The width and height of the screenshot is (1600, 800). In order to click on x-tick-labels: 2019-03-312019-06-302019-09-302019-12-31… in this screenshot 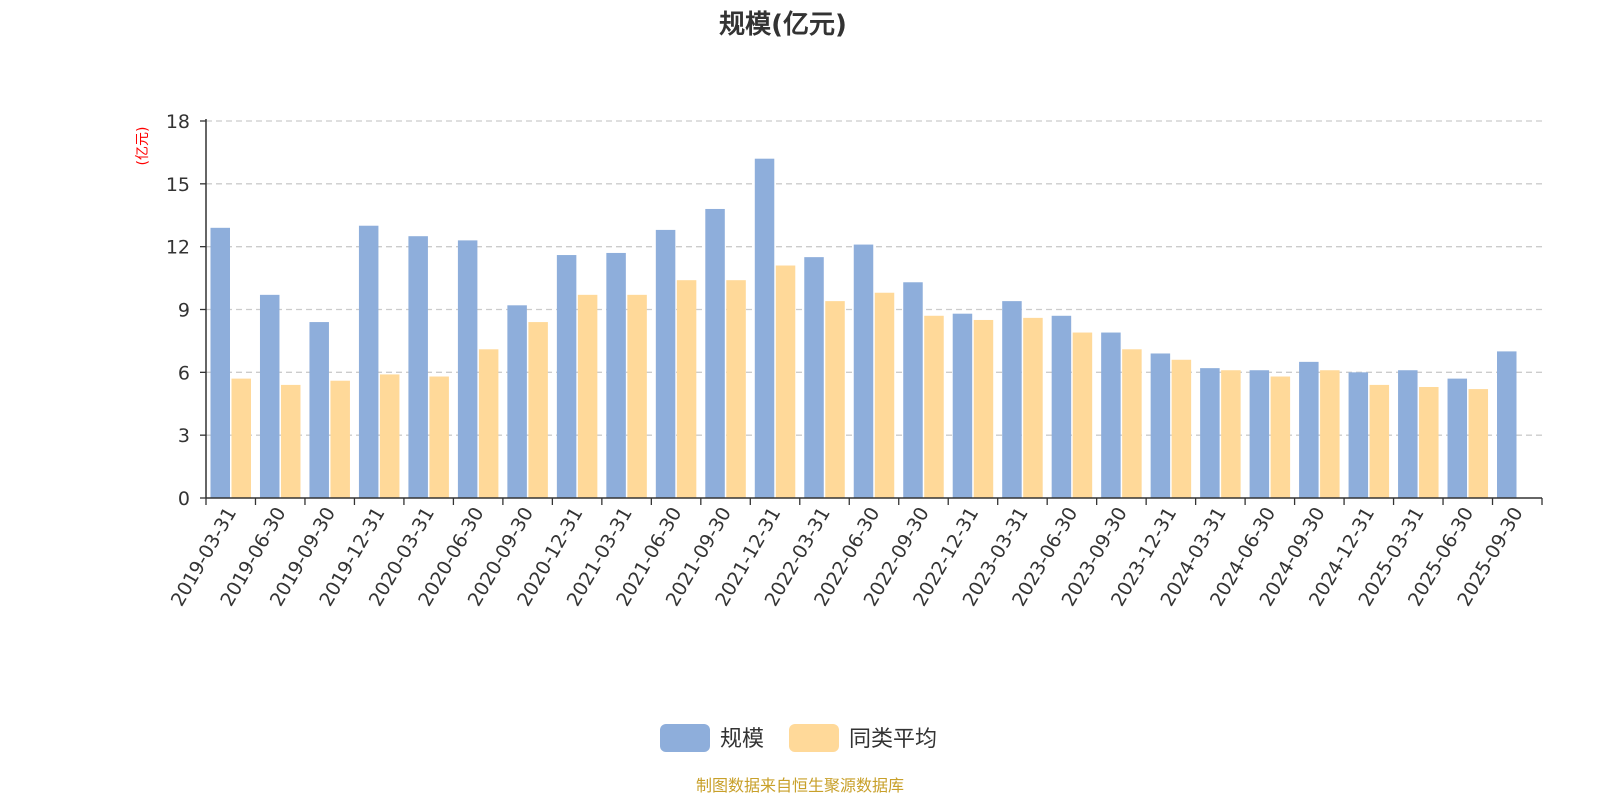, I will do `click(847, 557)`.